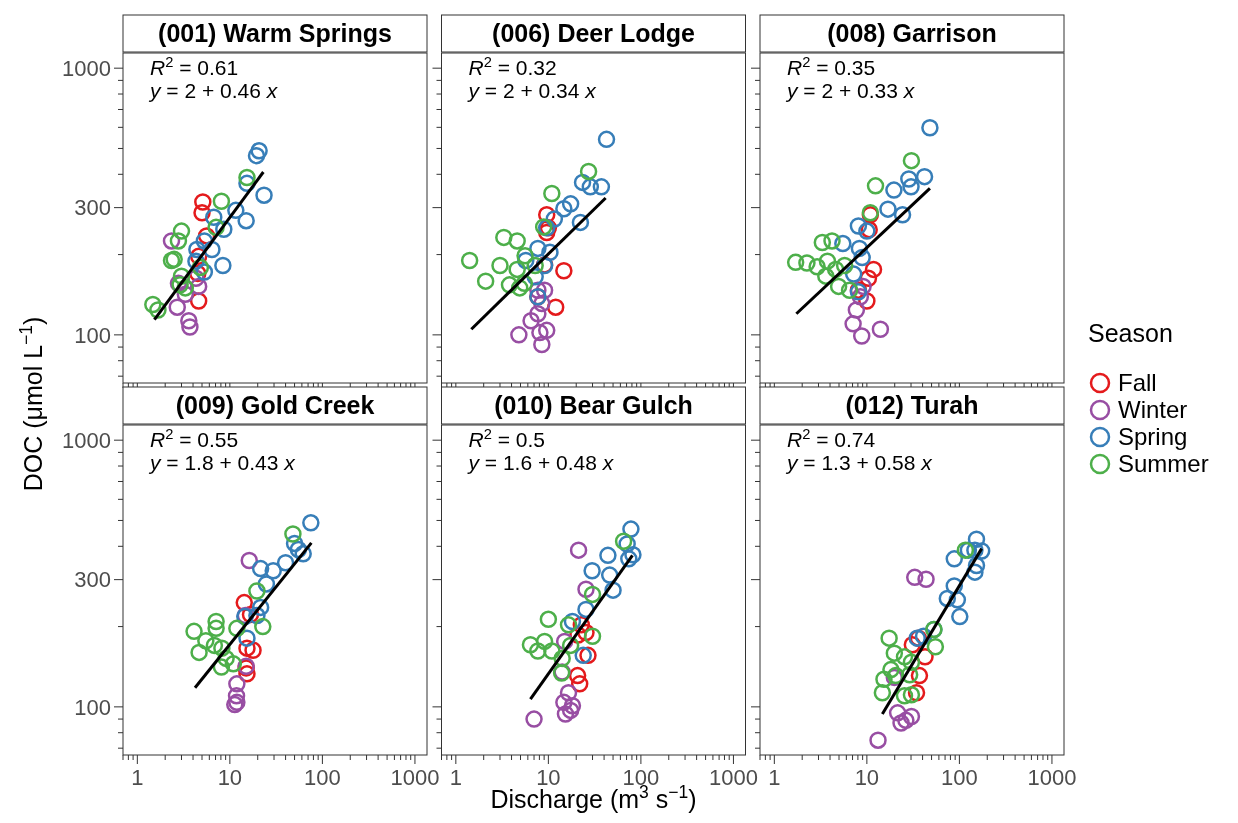 The width and height of the screenshot is (1238, 823). What do you see at coordinates (593, 405) in the screenshot?
I see `chart-title: (010) Bear Gulch` at bounding box center [593, 405].